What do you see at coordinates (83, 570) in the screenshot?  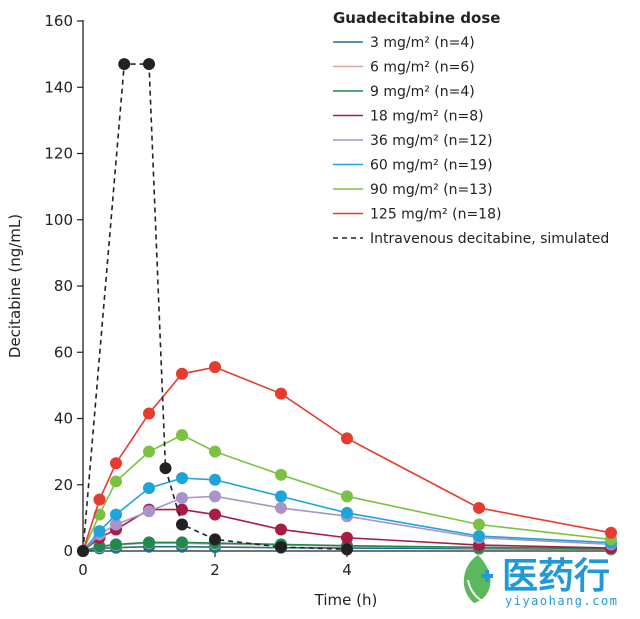 I see `x-tick-label: 0` at bounding box center [83, 570].